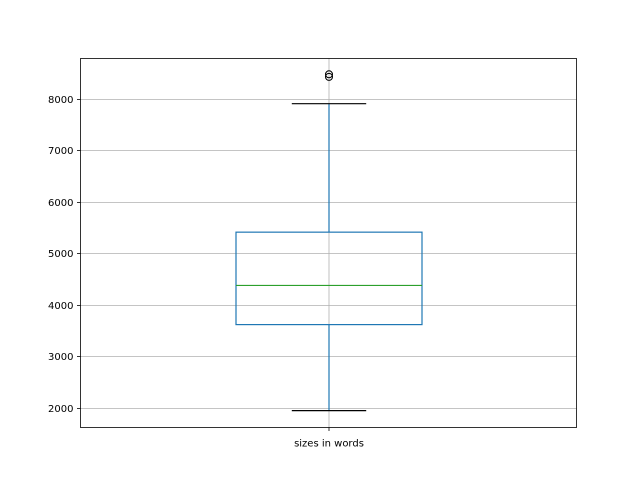 The image size is (640, 484). Describe the element at coordinates (60, 151) in the screenshot. I see `y-tick-label: 7000` at that location.